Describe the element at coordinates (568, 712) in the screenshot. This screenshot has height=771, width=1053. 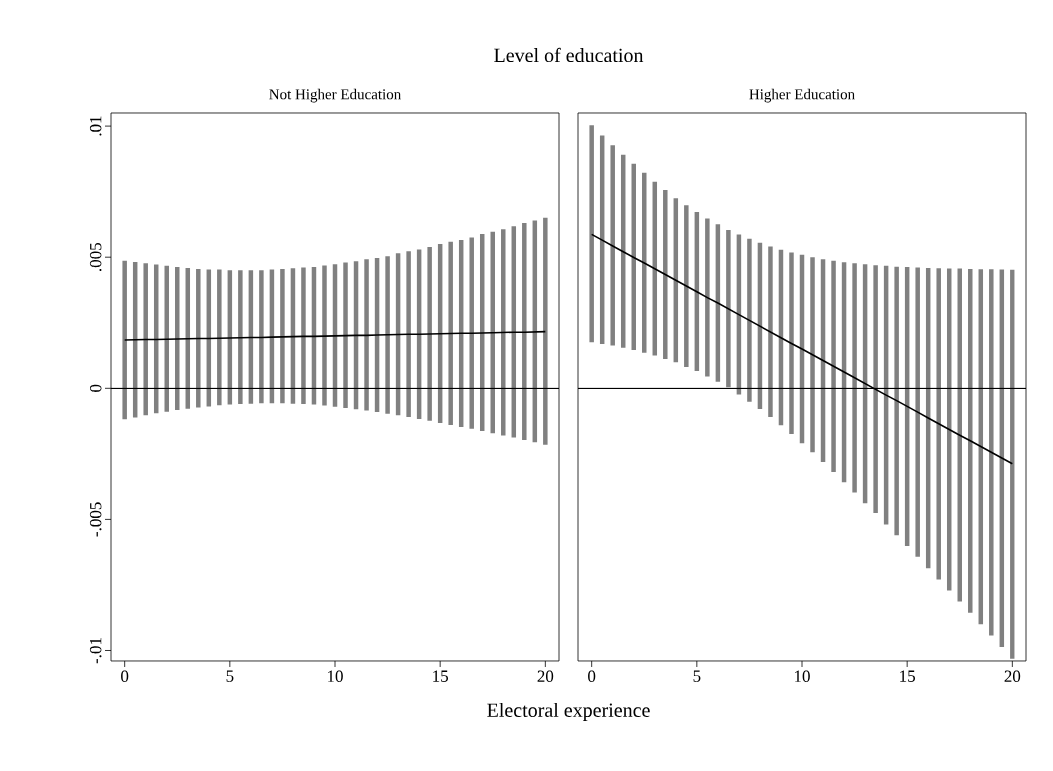
I see `x-axis-title: Electoral experience` at that location.